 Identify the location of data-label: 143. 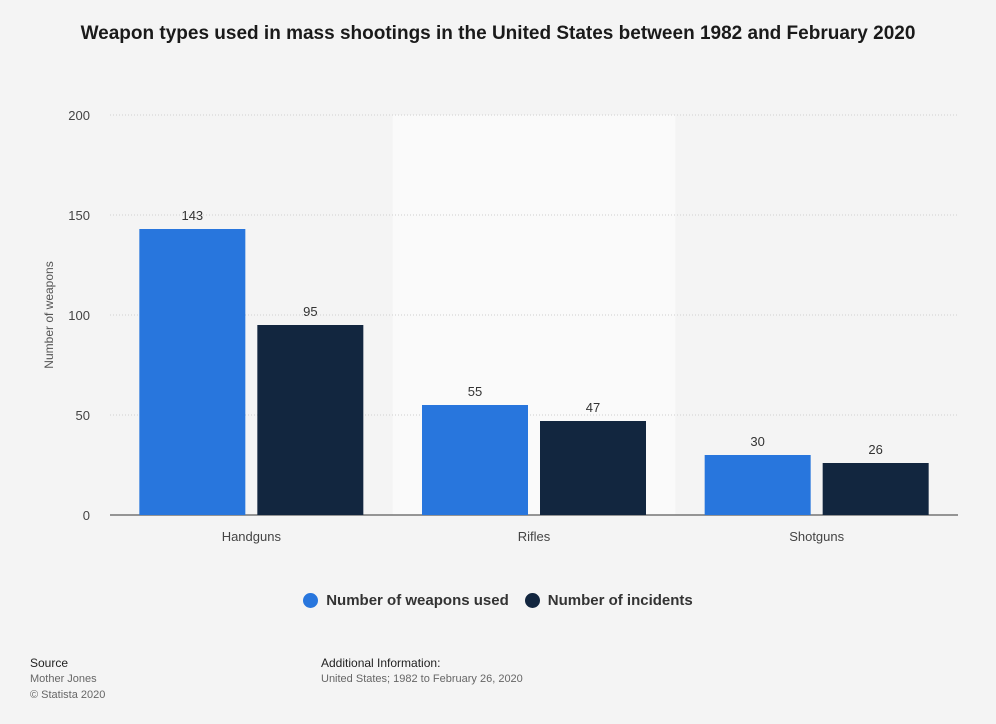
(192, 215).